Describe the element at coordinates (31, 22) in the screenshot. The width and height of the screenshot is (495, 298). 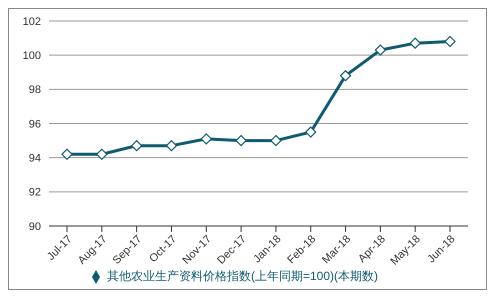
I see `y-tick-label: 102` at that location.